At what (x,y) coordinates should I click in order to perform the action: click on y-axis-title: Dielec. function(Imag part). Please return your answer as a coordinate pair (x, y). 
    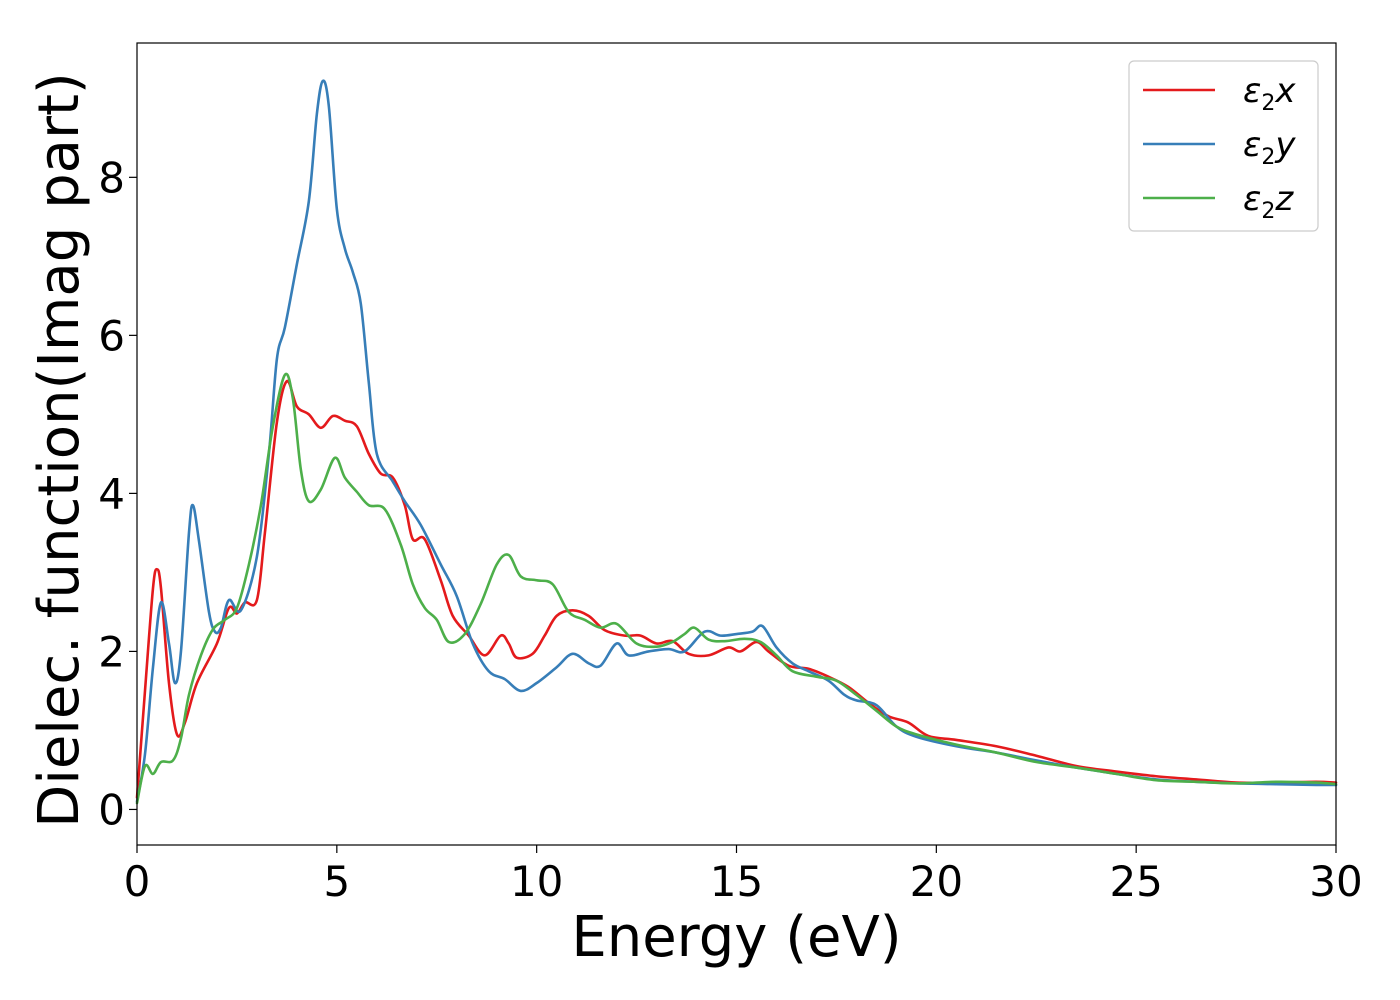
    Looking at the image, I should click on (59, 450).